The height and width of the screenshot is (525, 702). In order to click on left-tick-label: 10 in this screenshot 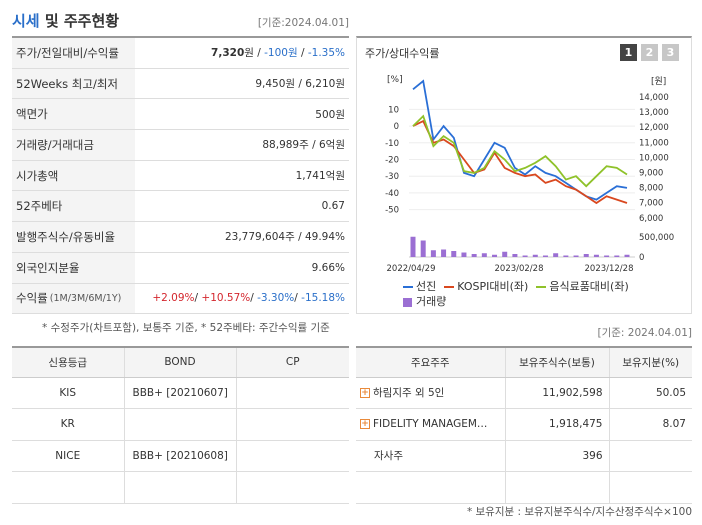, I will do `click(393, 110)`.